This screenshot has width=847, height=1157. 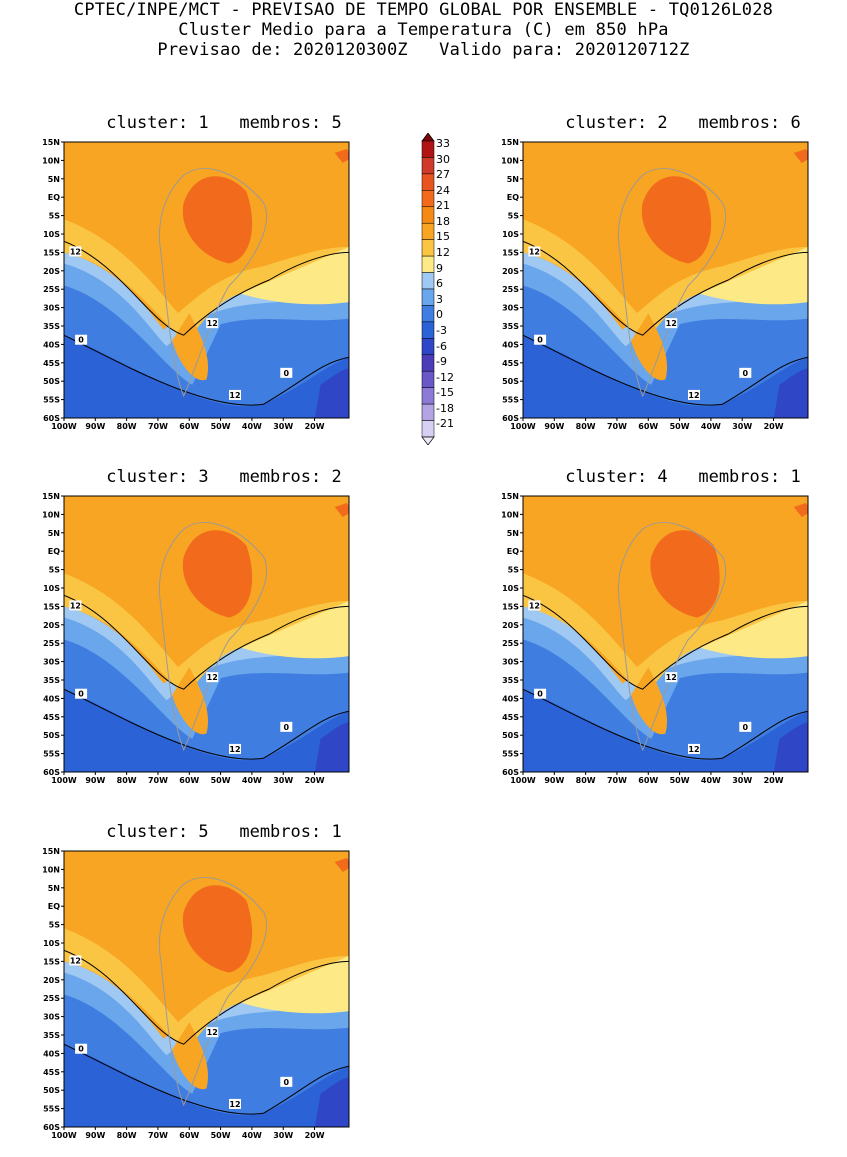 What do you see at coordinates (443, 221) in the screenshot?
I see `colorbar-tick-label: 18` at bounding box center [443, 221].